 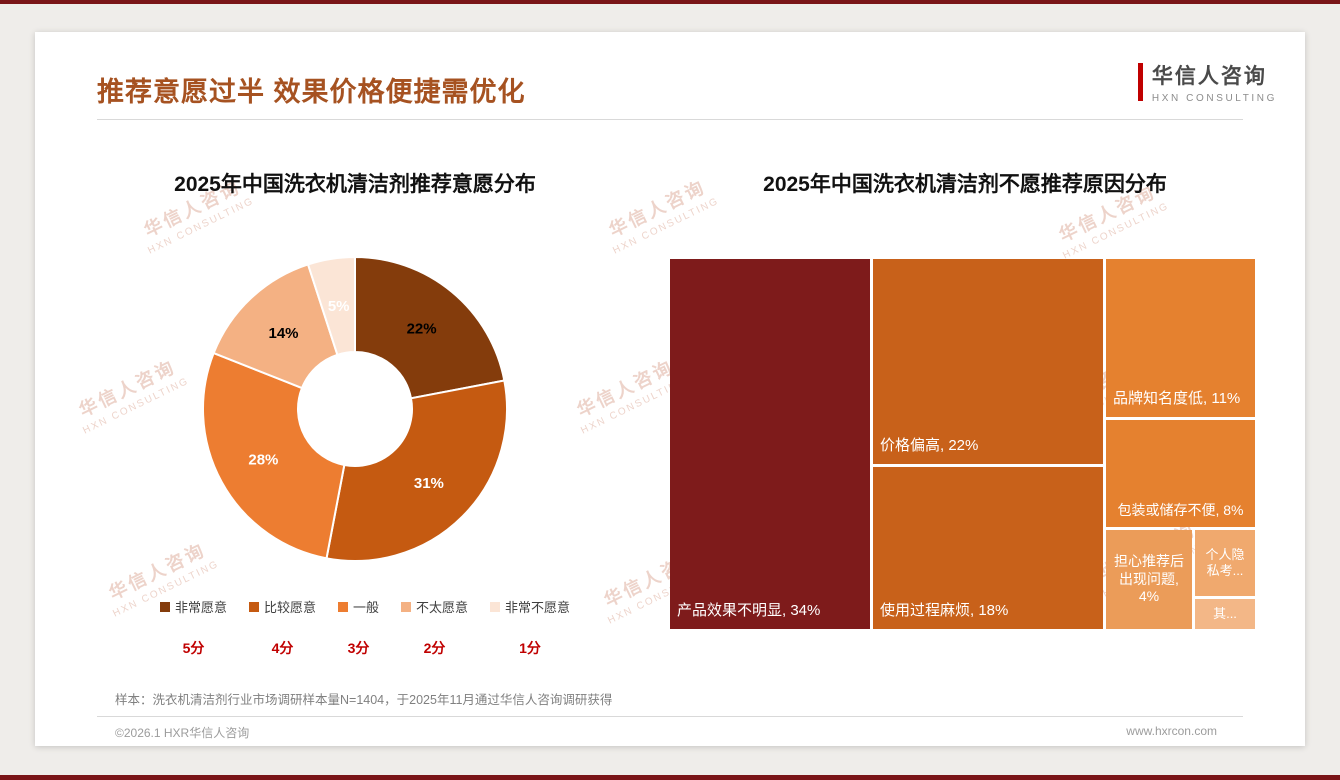 What do you see at coordinates (670, 2) in the screenshot?
I see `top-accent-strip` at bounding box center [670, 2].